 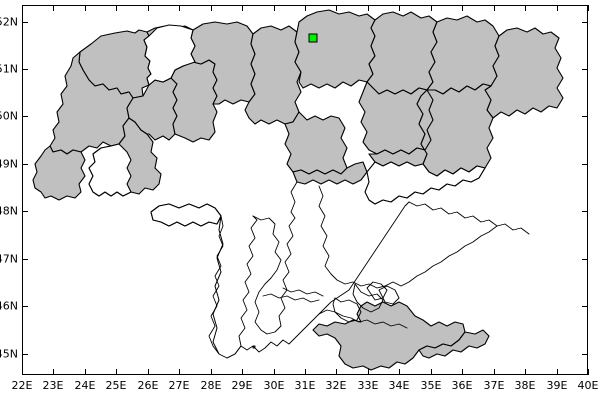 I want to click on sea-of-azov-coast, so click(x=469, y=218).